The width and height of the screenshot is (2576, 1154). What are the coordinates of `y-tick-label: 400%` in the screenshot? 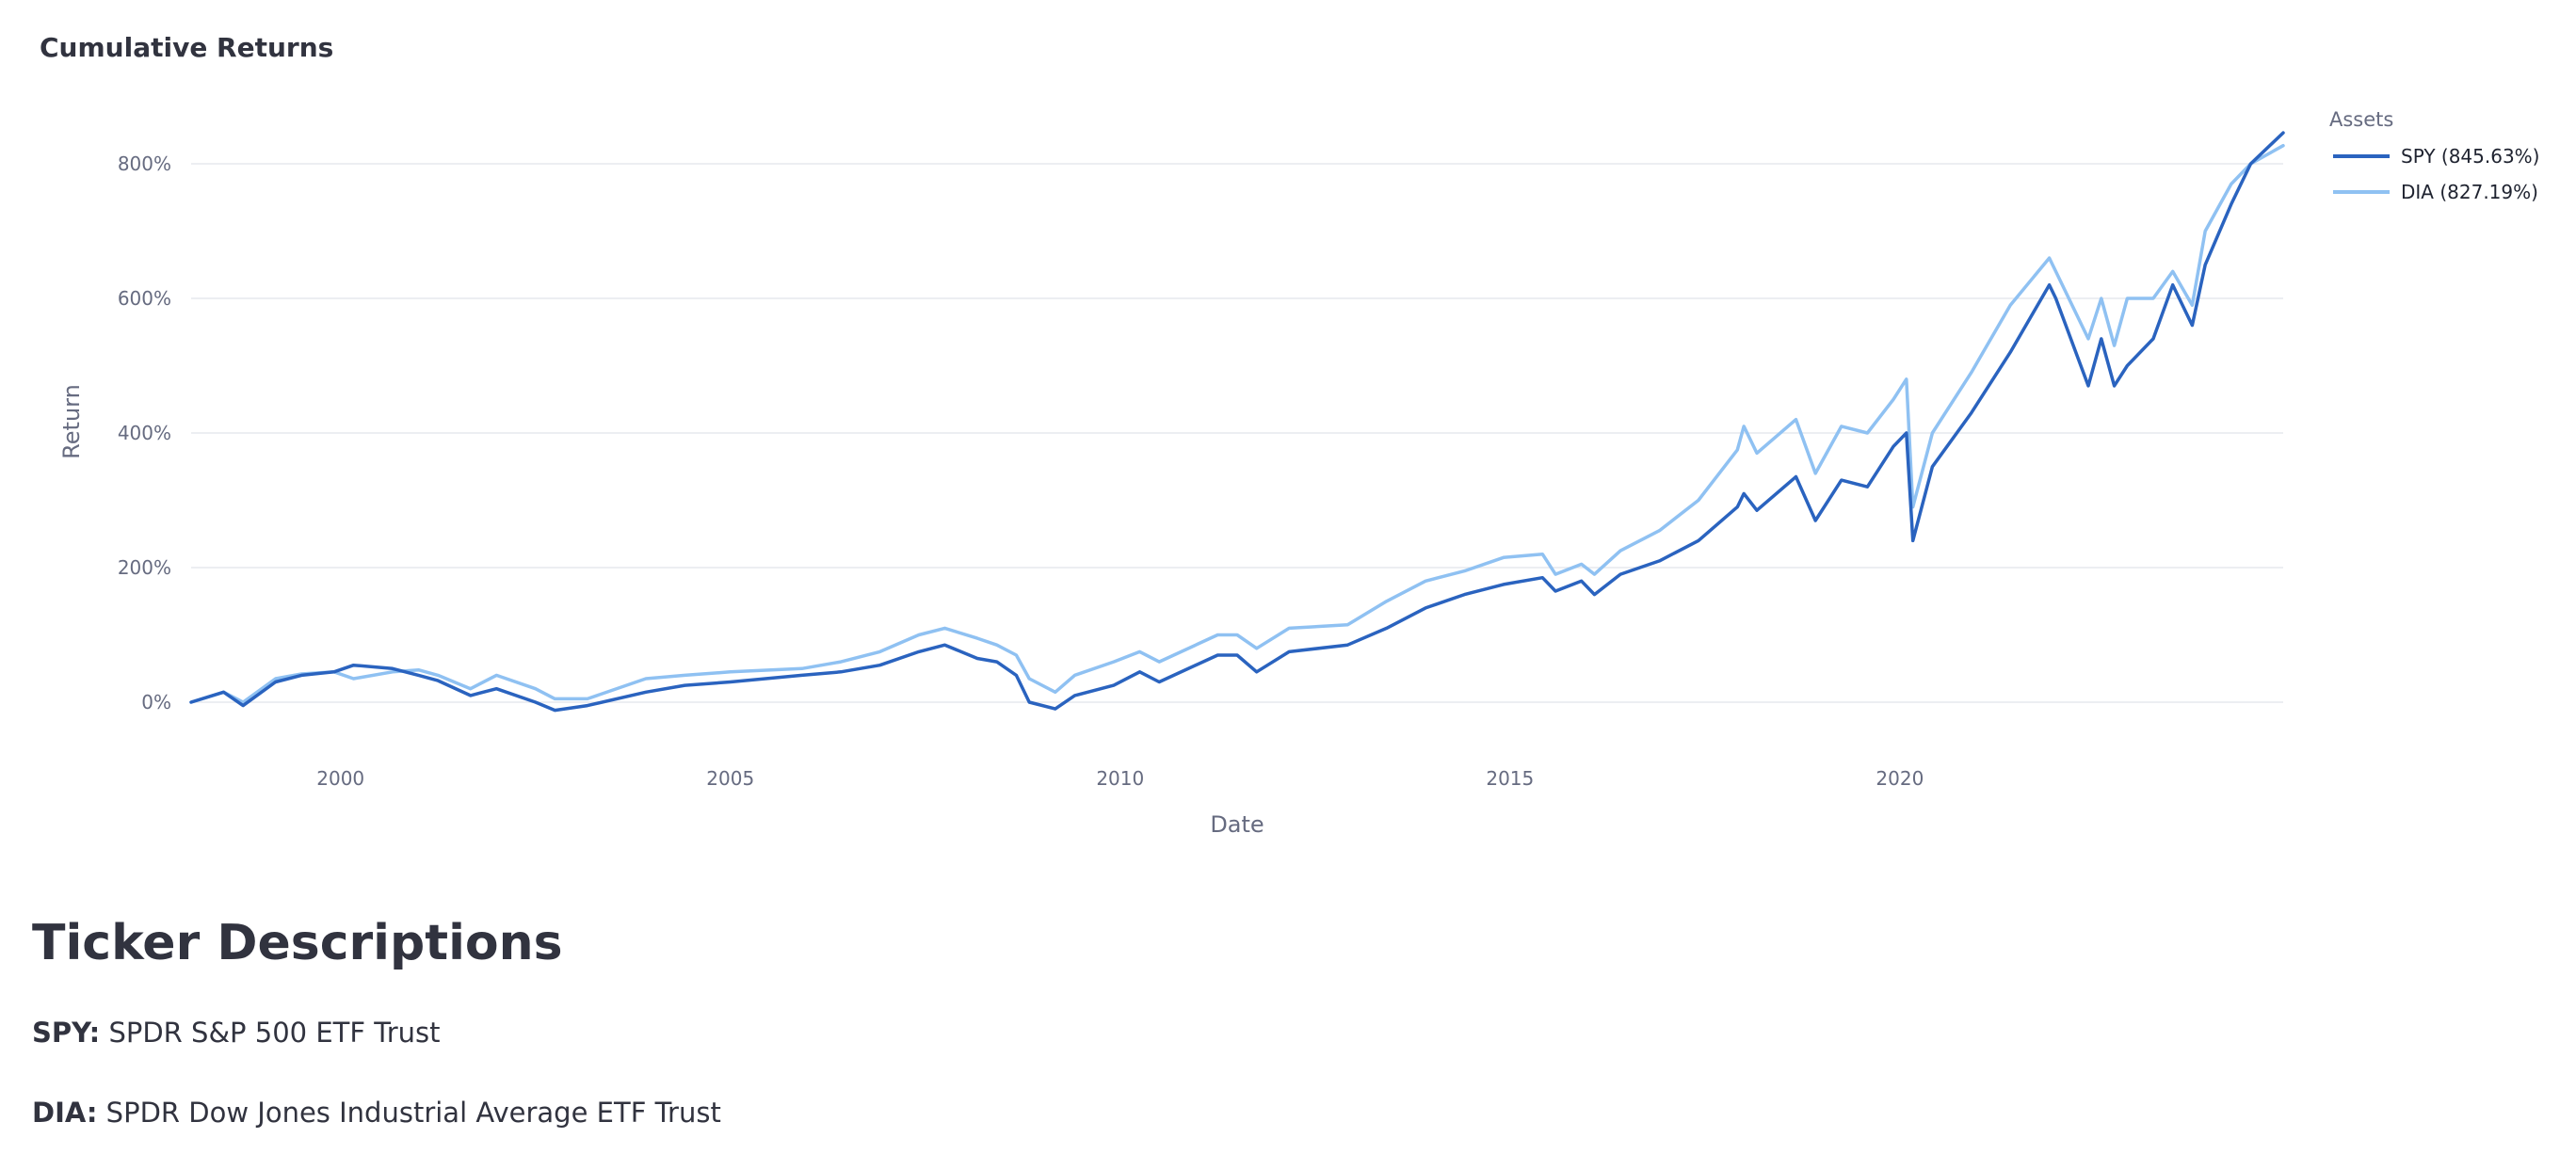 It's located at (144, 433).